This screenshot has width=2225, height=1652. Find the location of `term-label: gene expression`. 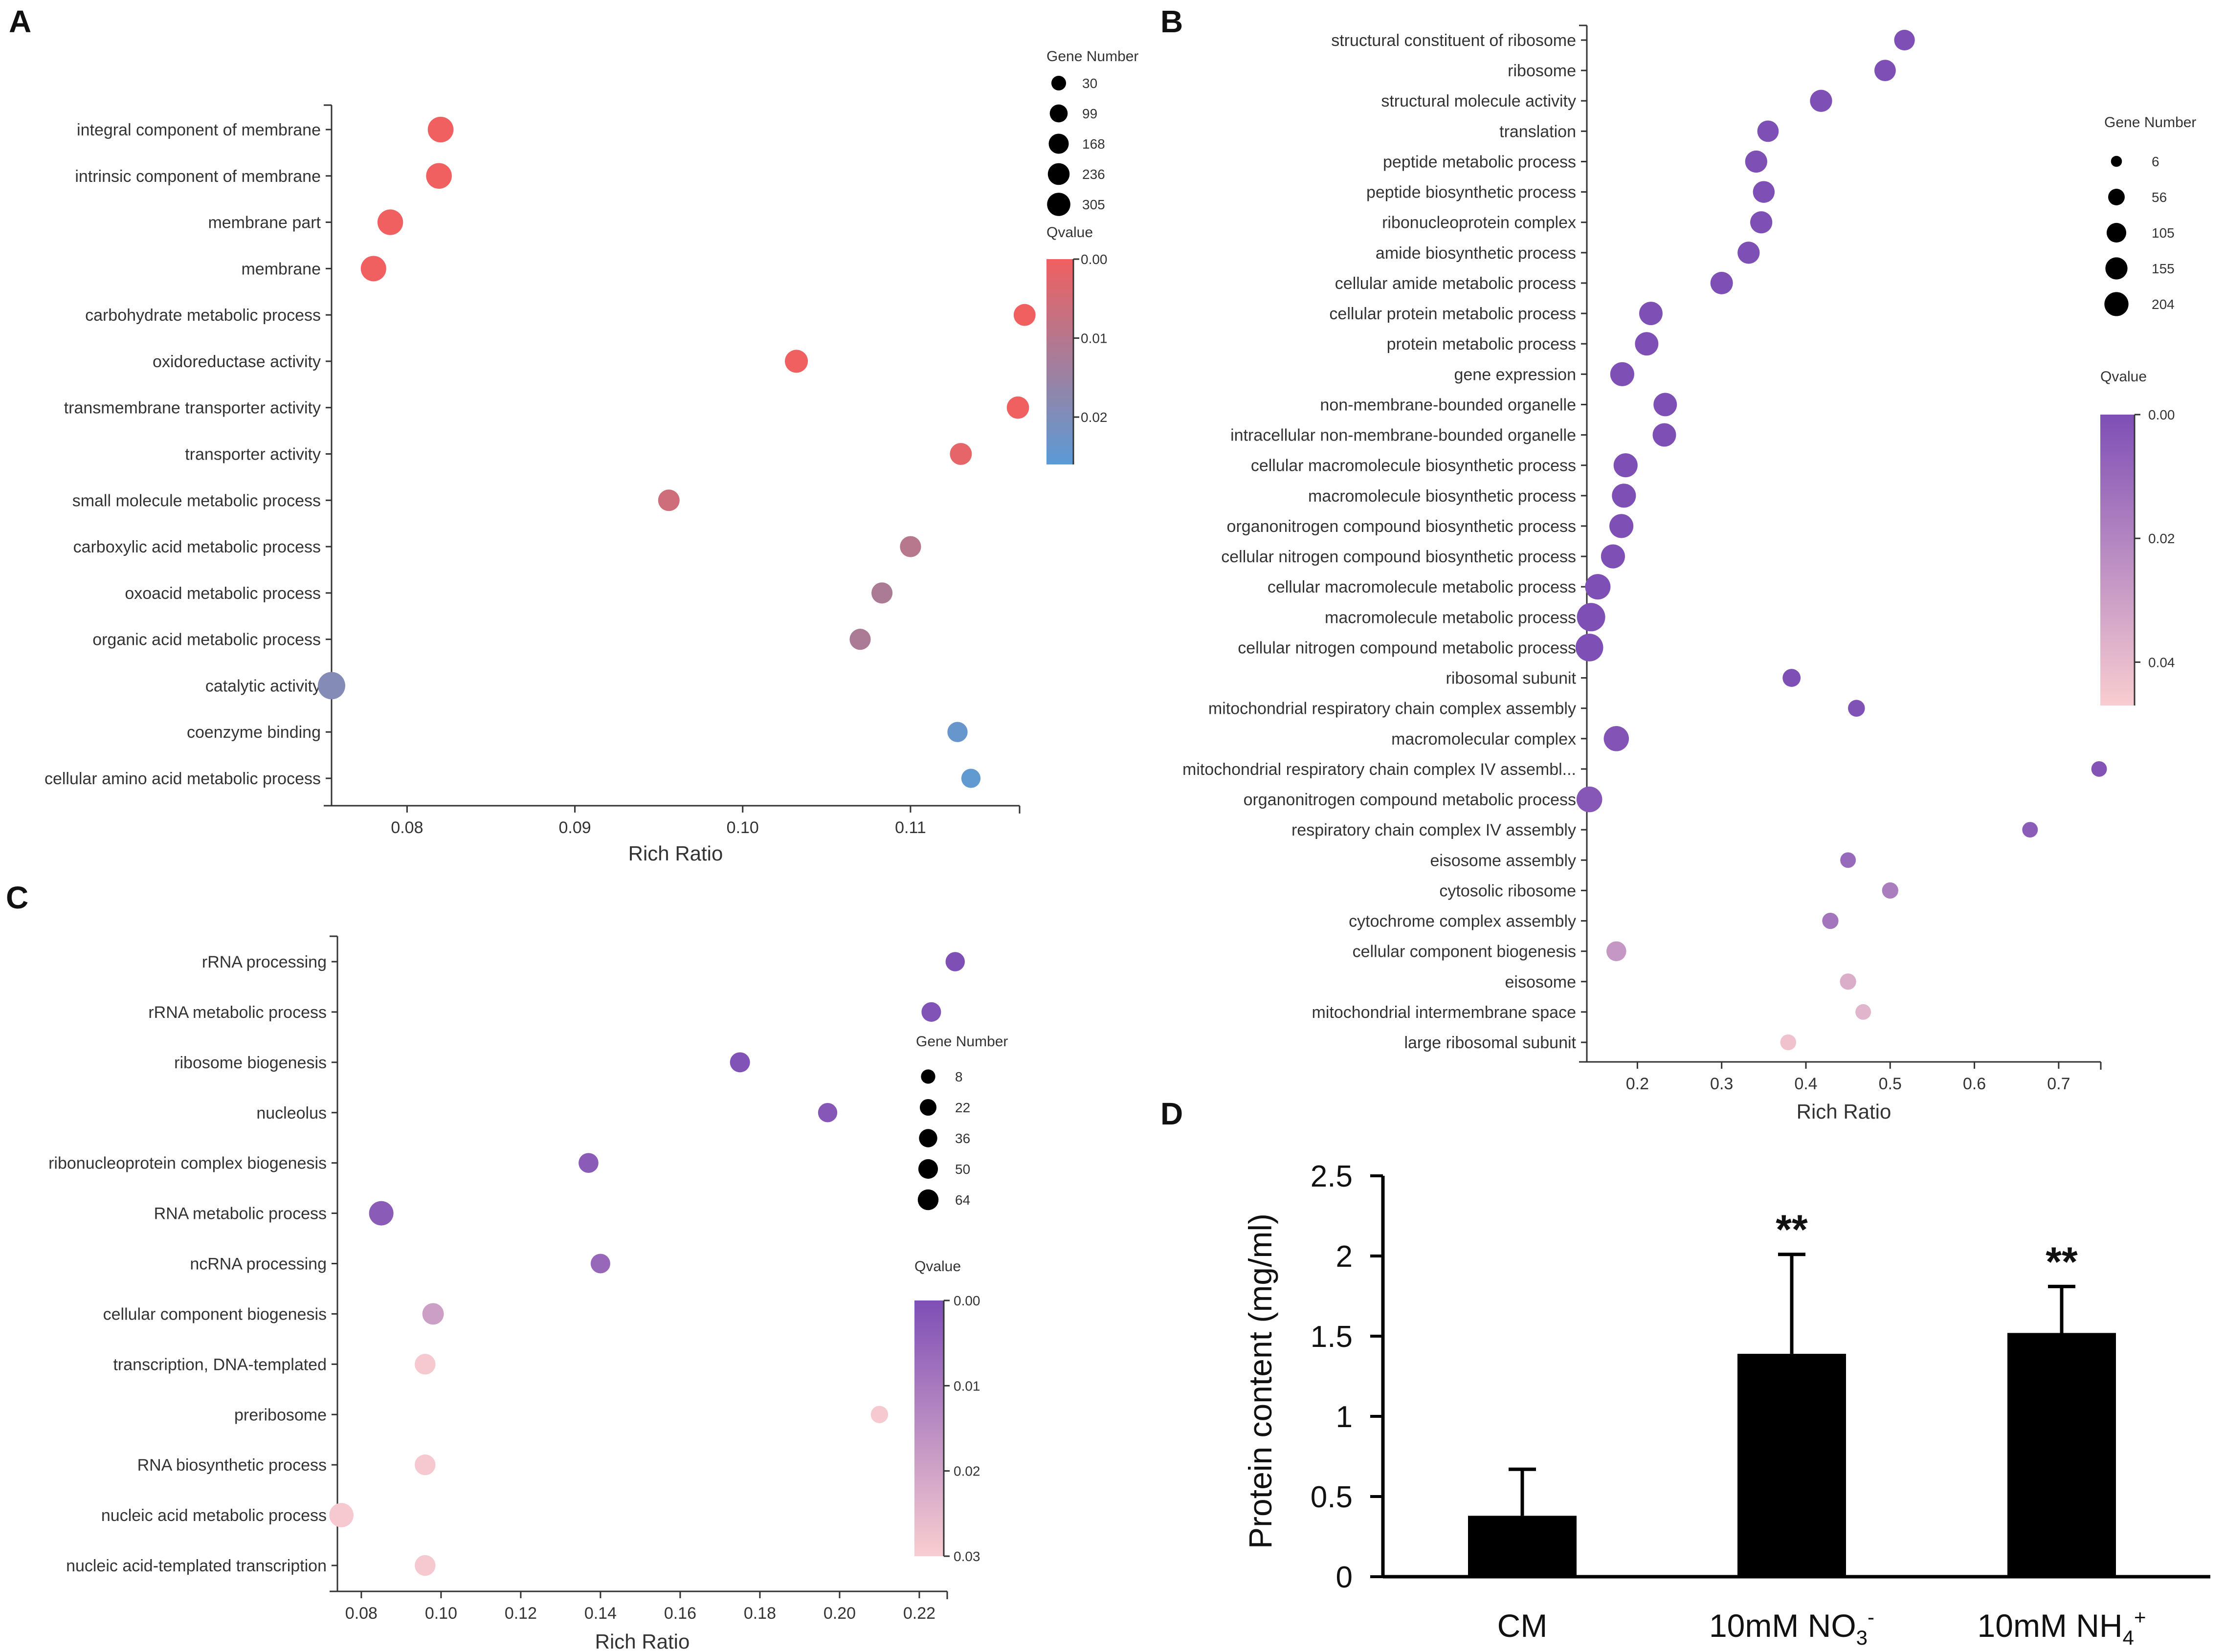

term-label: gene expression is located at coordinates (1515, 374).